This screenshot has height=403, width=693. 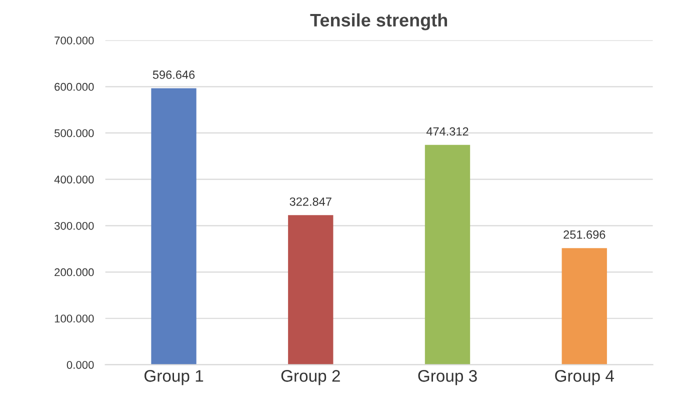 I want to click on x-tick-label: Group 4, so click(x=584, y=378).